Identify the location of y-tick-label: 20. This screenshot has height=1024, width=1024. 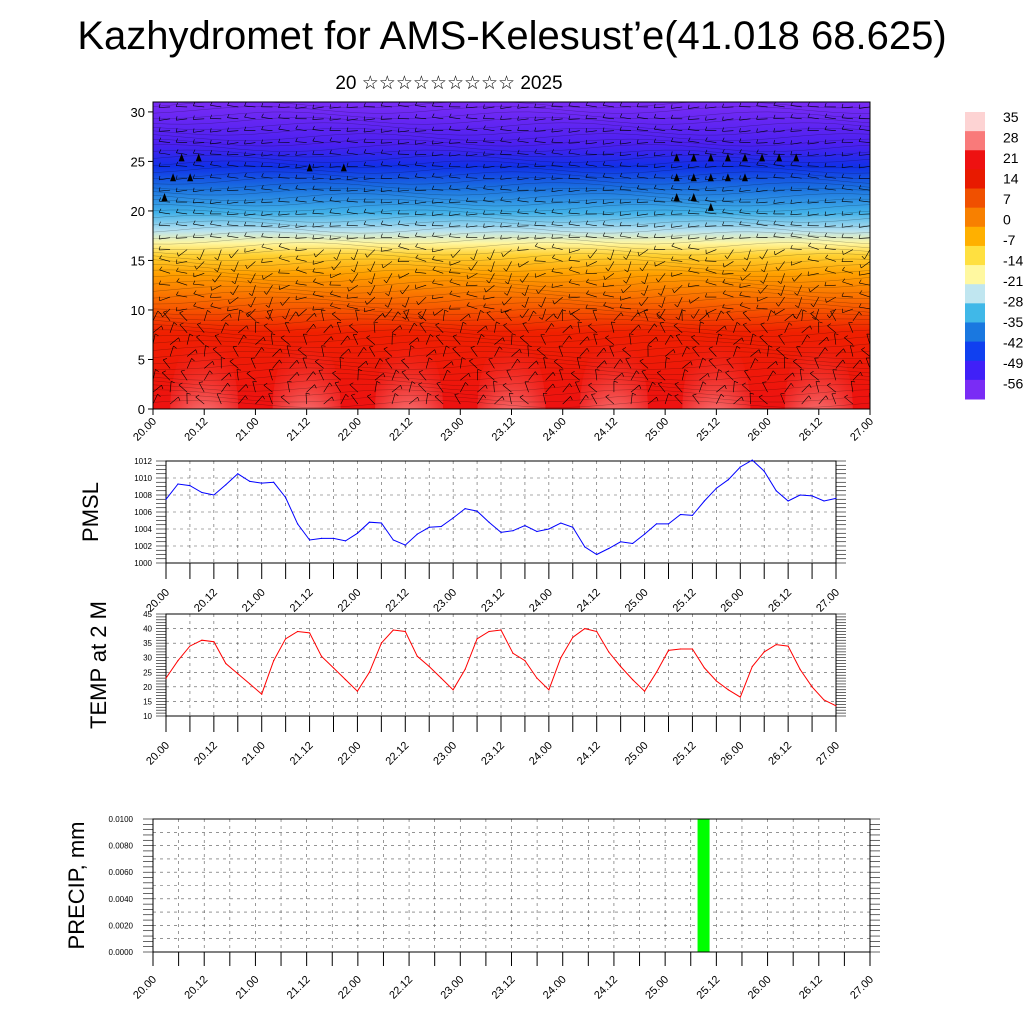
(147, 687).